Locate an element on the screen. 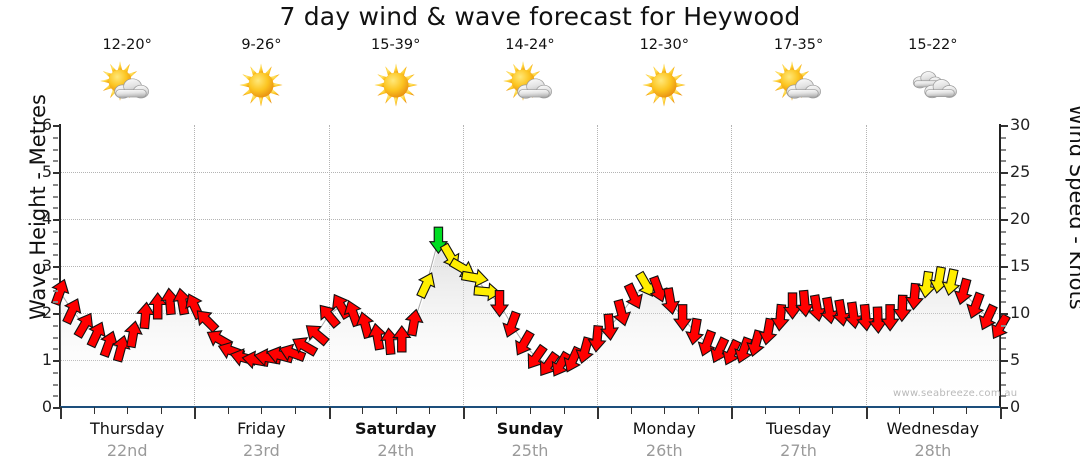 This screenshot has width=1080, height=475. day-header-wednesday: 15-22° is located at coordinates (933, 78).